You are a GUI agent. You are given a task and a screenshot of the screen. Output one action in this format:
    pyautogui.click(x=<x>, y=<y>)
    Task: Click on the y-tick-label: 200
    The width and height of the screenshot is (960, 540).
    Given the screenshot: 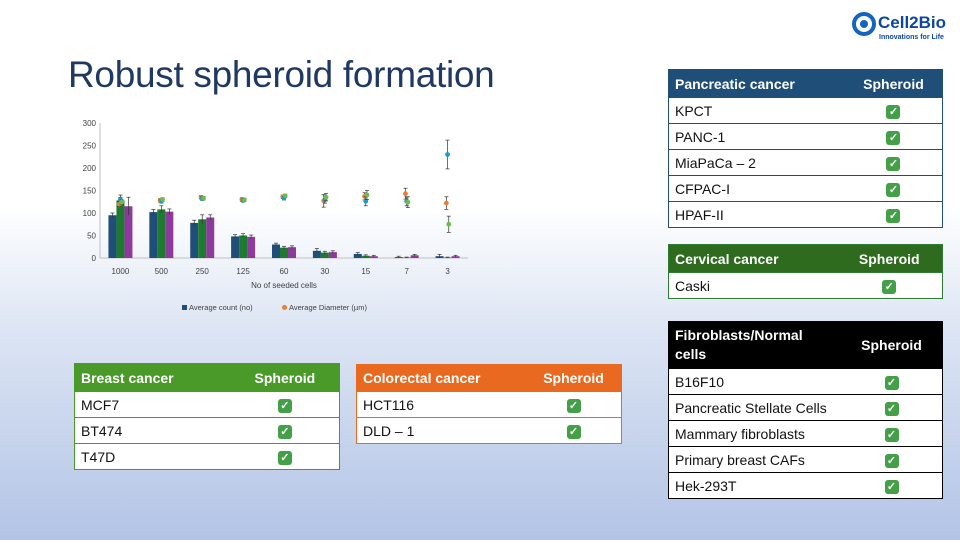 What is the action you would take?
    pyautogui.click(x=90, y=168)
    